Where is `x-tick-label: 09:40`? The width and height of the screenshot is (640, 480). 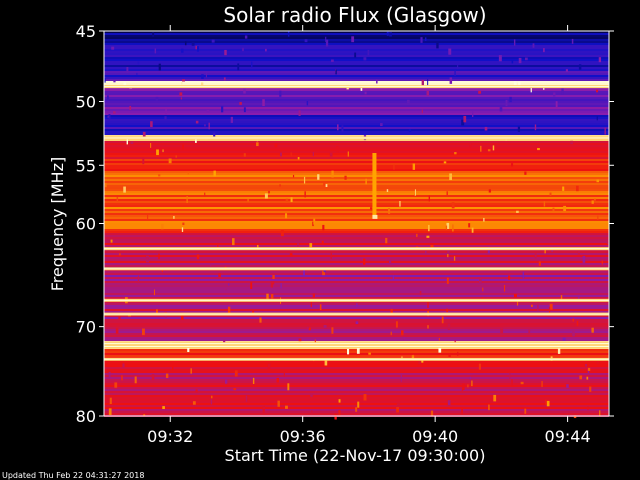
x-tick-label: 09:40 is located at coordinates (435, 436).